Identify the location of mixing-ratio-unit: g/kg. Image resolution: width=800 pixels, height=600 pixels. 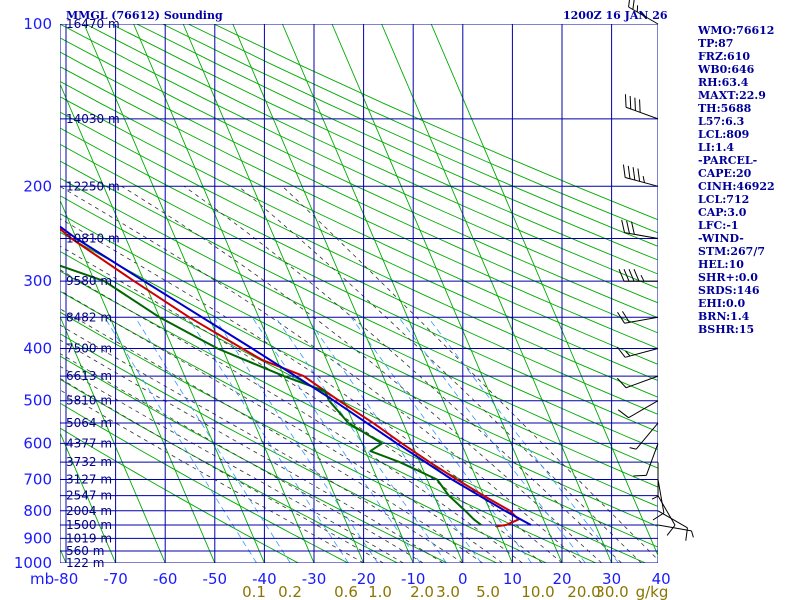
(652, 591).